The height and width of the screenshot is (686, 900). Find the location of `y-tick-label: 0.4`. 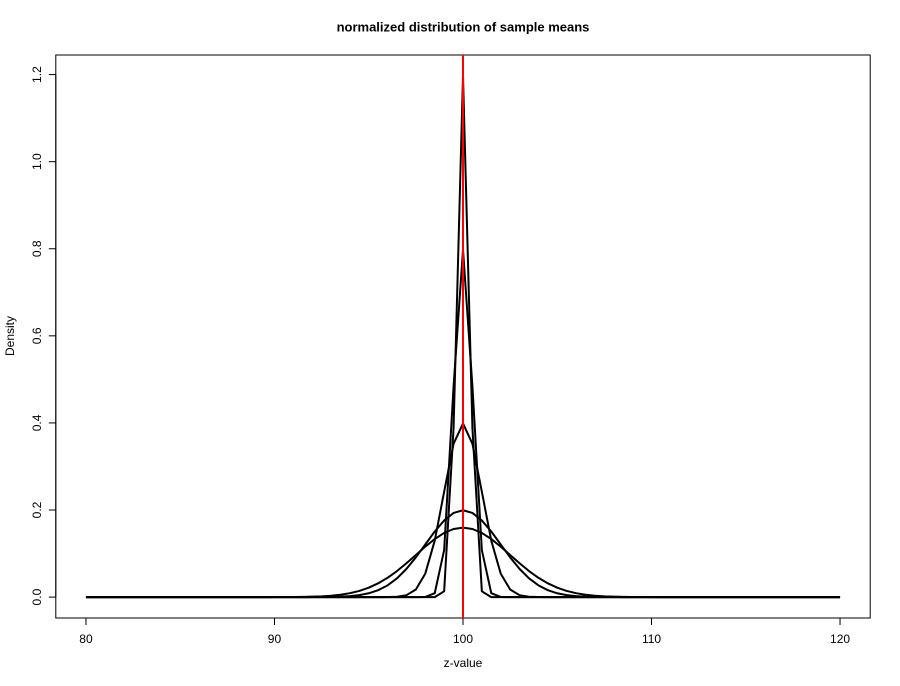

y-tick-label: 0.4 is located at coordinates (37, 422).